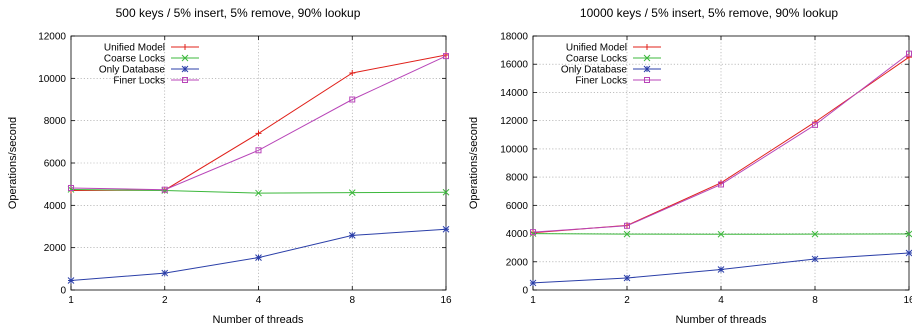 The width and height of the screenshot is (913, 329). What do you see at coordinates (514, 65) in the screenshot?
I see `y-tick-label: 16000` at bounding box center [514, 65].